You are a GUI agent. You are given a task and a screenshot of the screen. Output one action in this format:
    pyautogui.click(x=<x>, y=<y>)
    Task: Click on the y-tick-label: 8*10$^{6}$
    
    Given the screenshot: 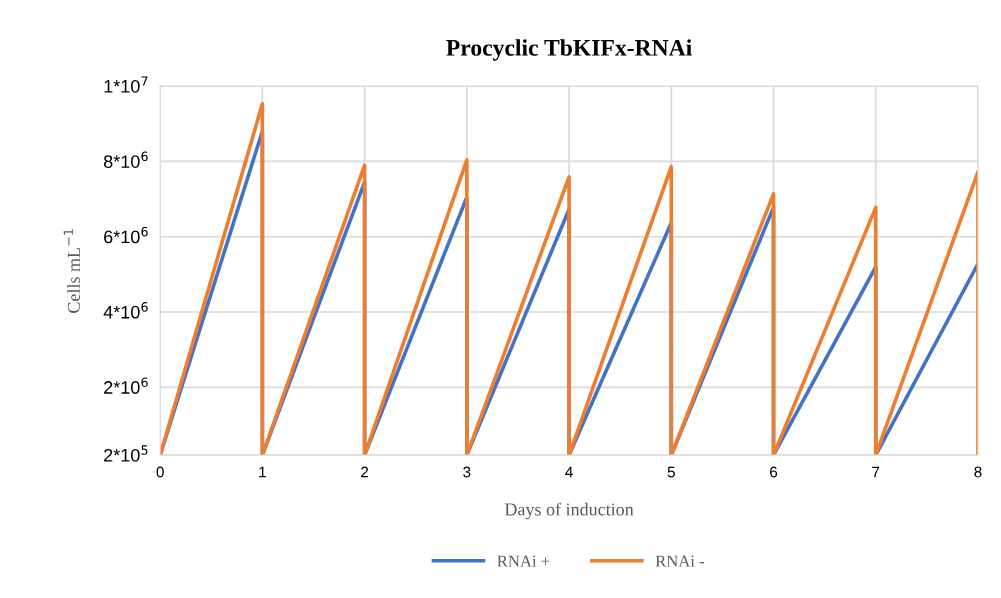 What is the action you would take?
    pyautogui.click(x=125, y=159)
    